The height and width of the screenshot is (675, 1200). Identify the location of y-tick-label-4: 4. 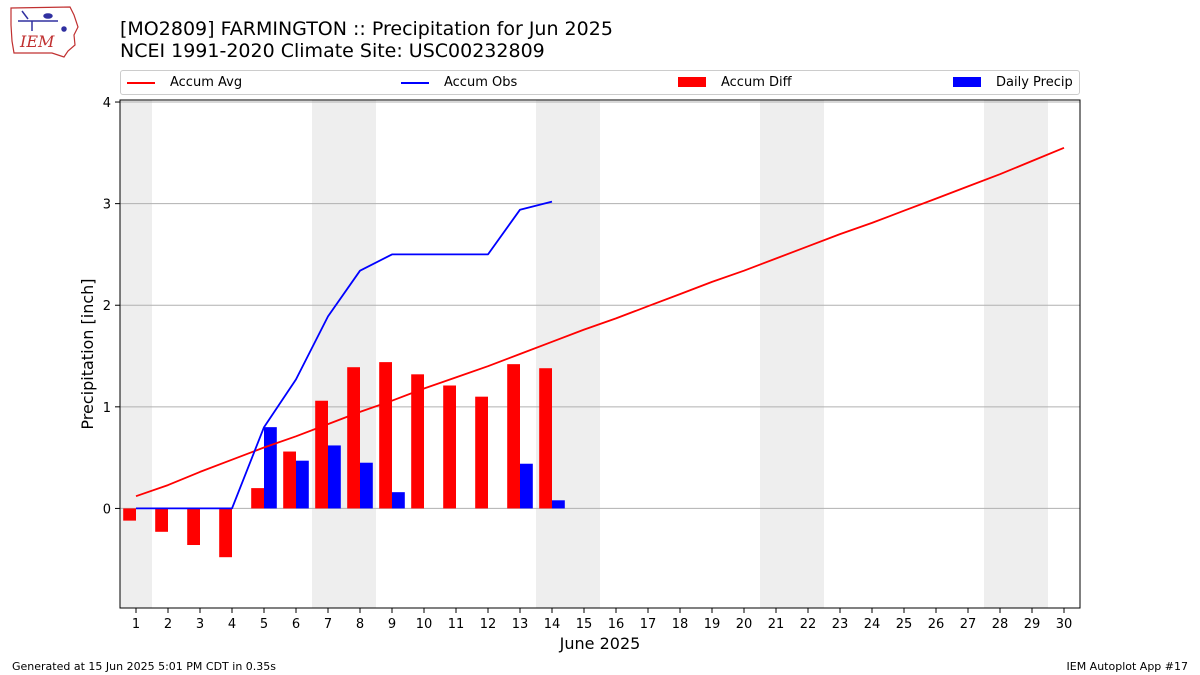
(107, 103).